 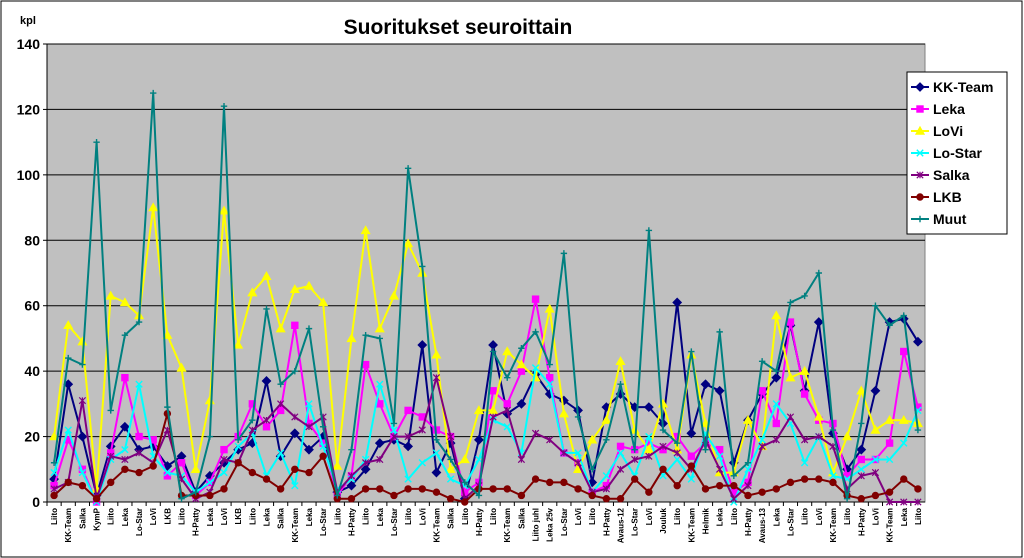 I want to click on x-tick-label: Lo-Star, so click(x=323, y=522).